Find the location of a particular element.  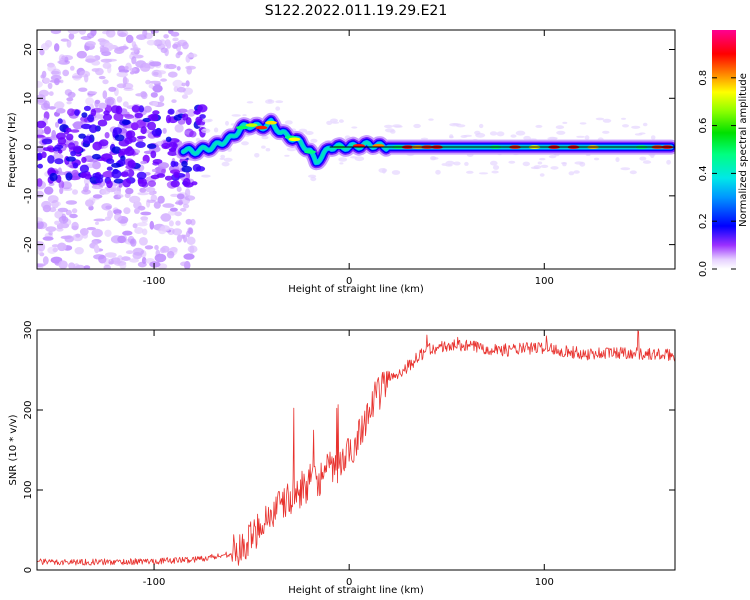

colorbar-tick-label: 0.6 is located at coordinates (703, 126).